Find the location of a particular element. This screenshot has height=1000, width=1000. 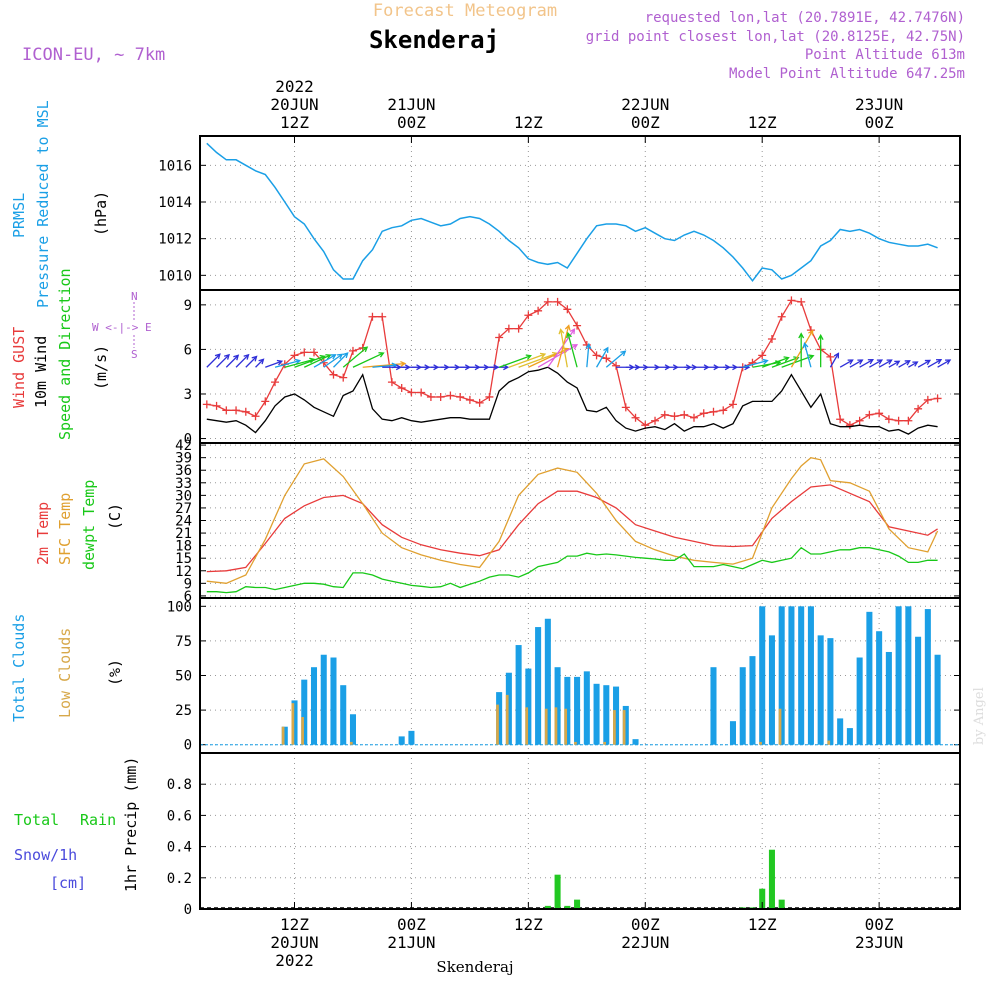

compass-n: N is located at coordinates (134, 296).